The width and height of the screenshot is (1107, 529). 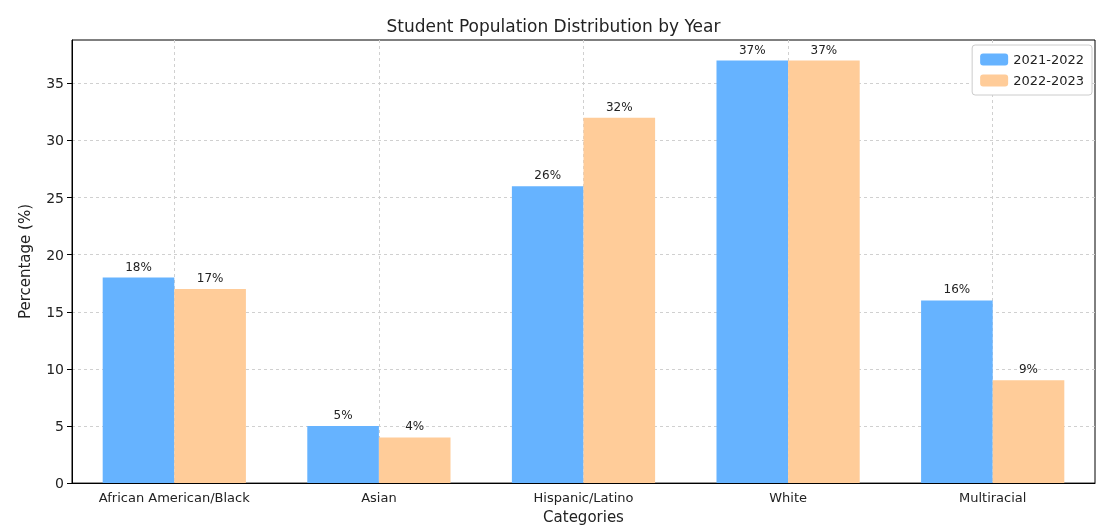 What do you see at coordinates (379, 498) in the screenshot?
I see `x-tick-label: Asian` at bounding box center [379, 498].